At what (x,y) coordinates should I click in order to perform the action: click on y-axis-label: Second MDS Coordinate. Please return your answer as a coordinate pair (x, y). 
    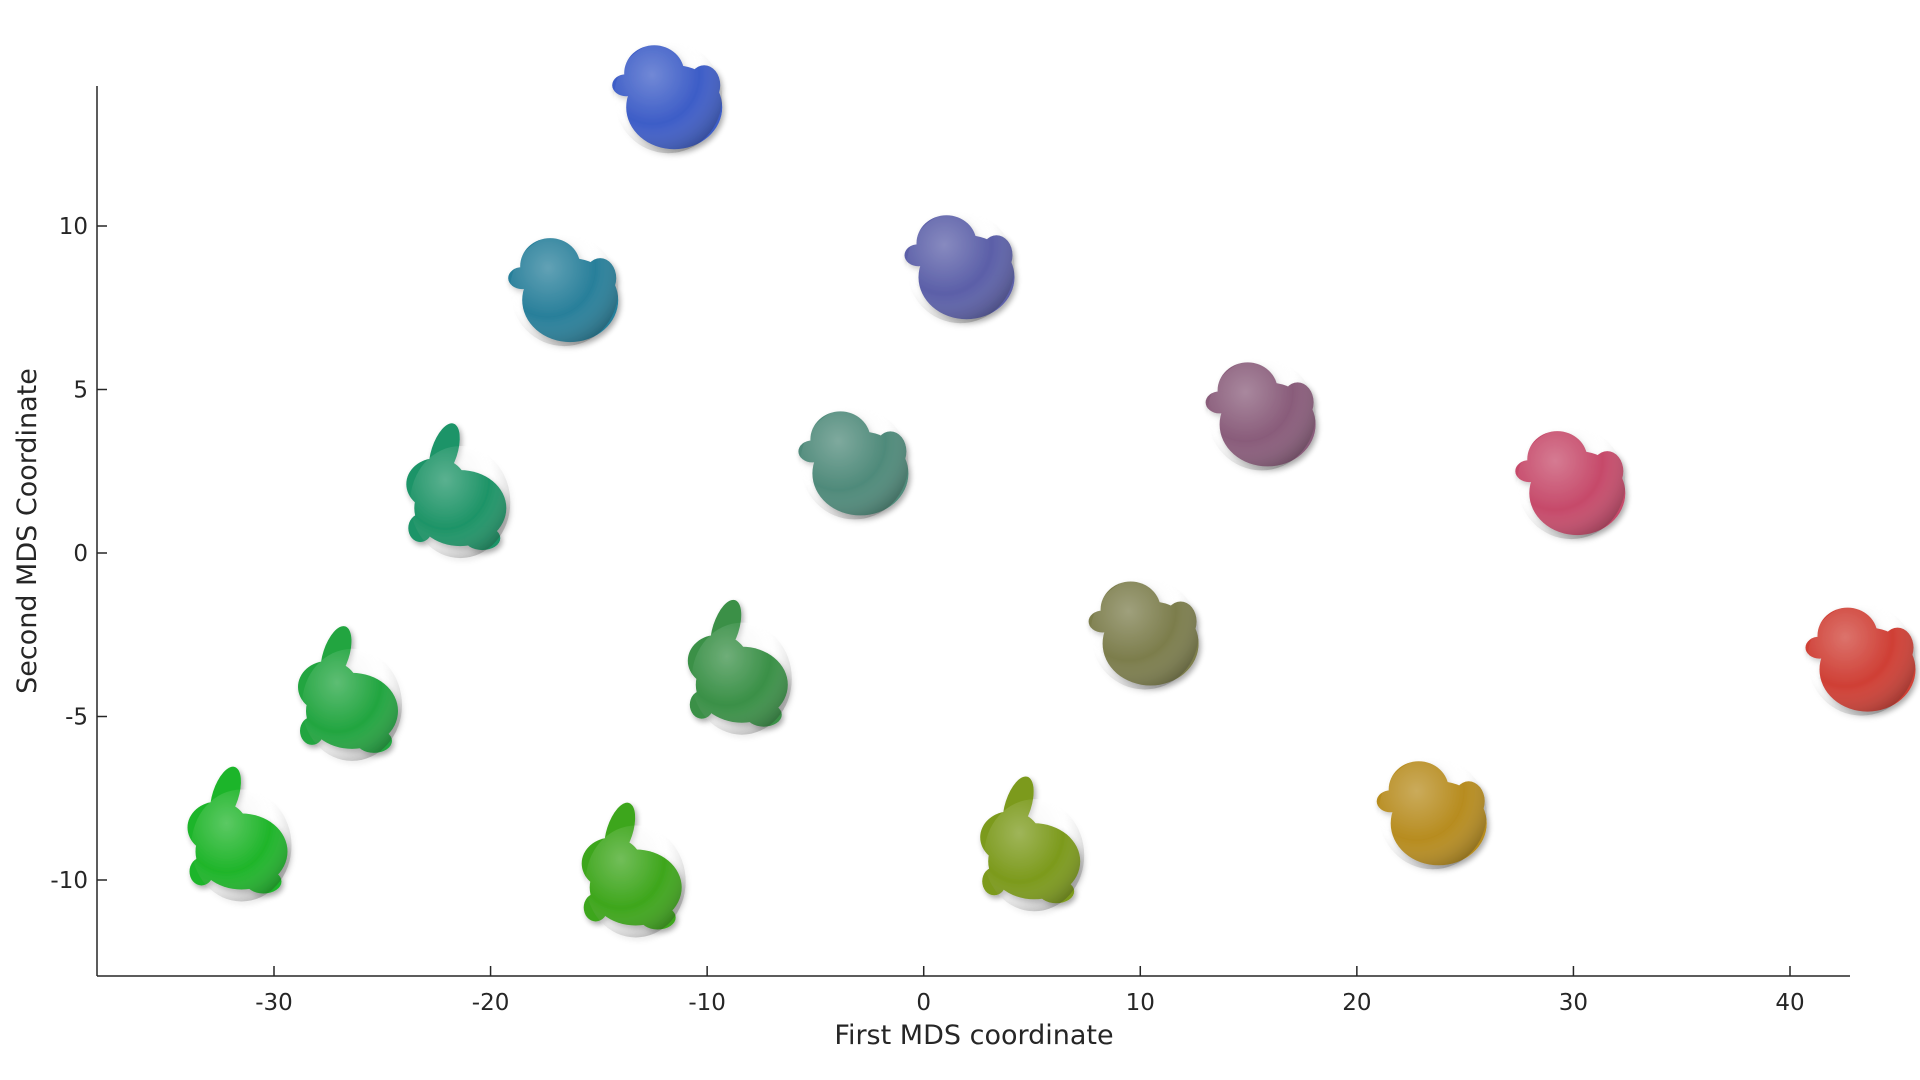
    Looking at the image, I should click on (27, 531).